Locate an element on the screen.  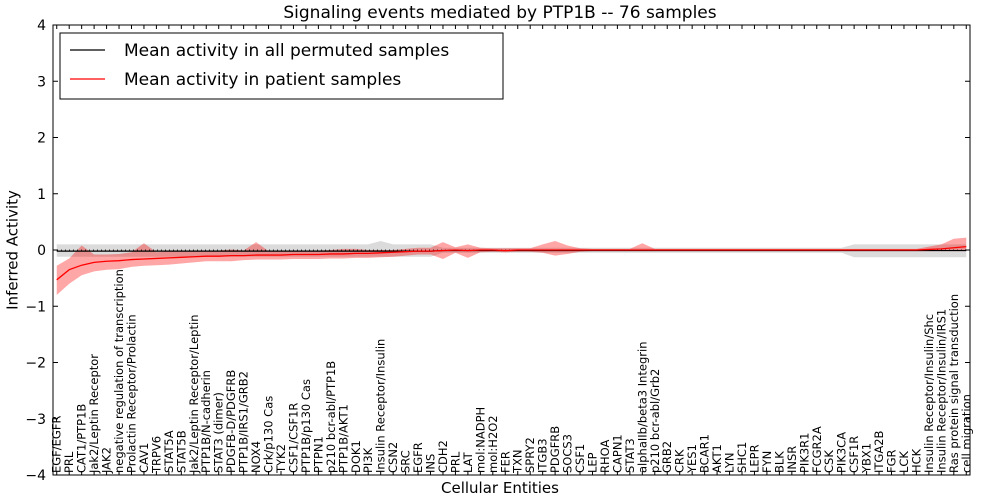
x-tick-label: SOCS3 is located at coordinates (568, 453).